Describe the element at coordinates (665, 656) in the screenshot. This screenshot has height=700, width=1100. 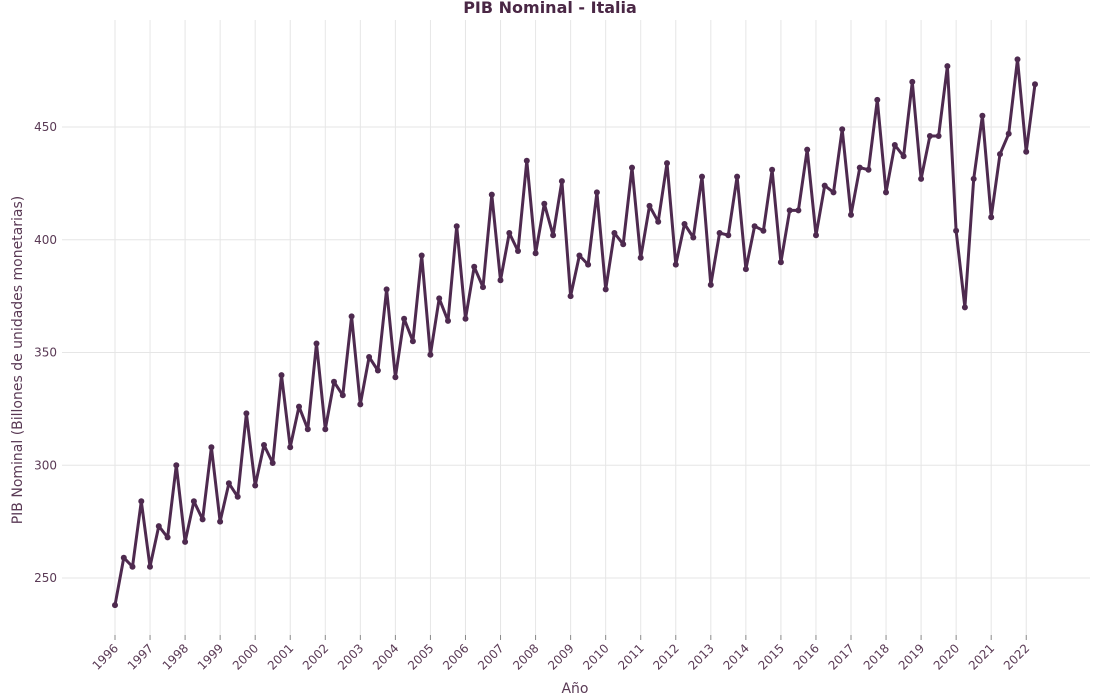
I see `x-tick-label: 2012` at that location.